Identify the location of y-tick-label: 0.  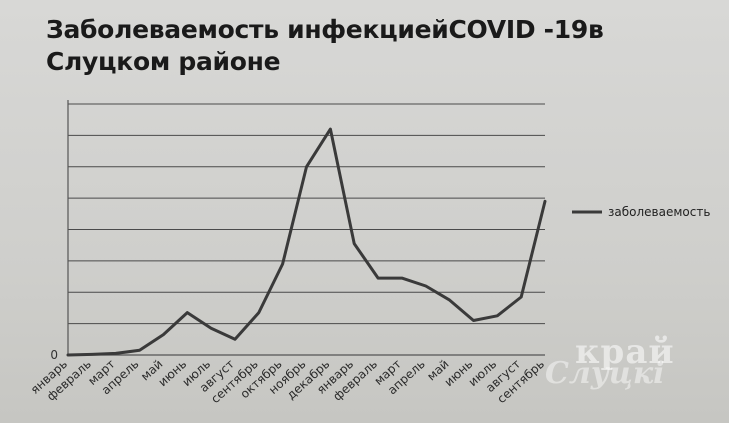
(54, 355).